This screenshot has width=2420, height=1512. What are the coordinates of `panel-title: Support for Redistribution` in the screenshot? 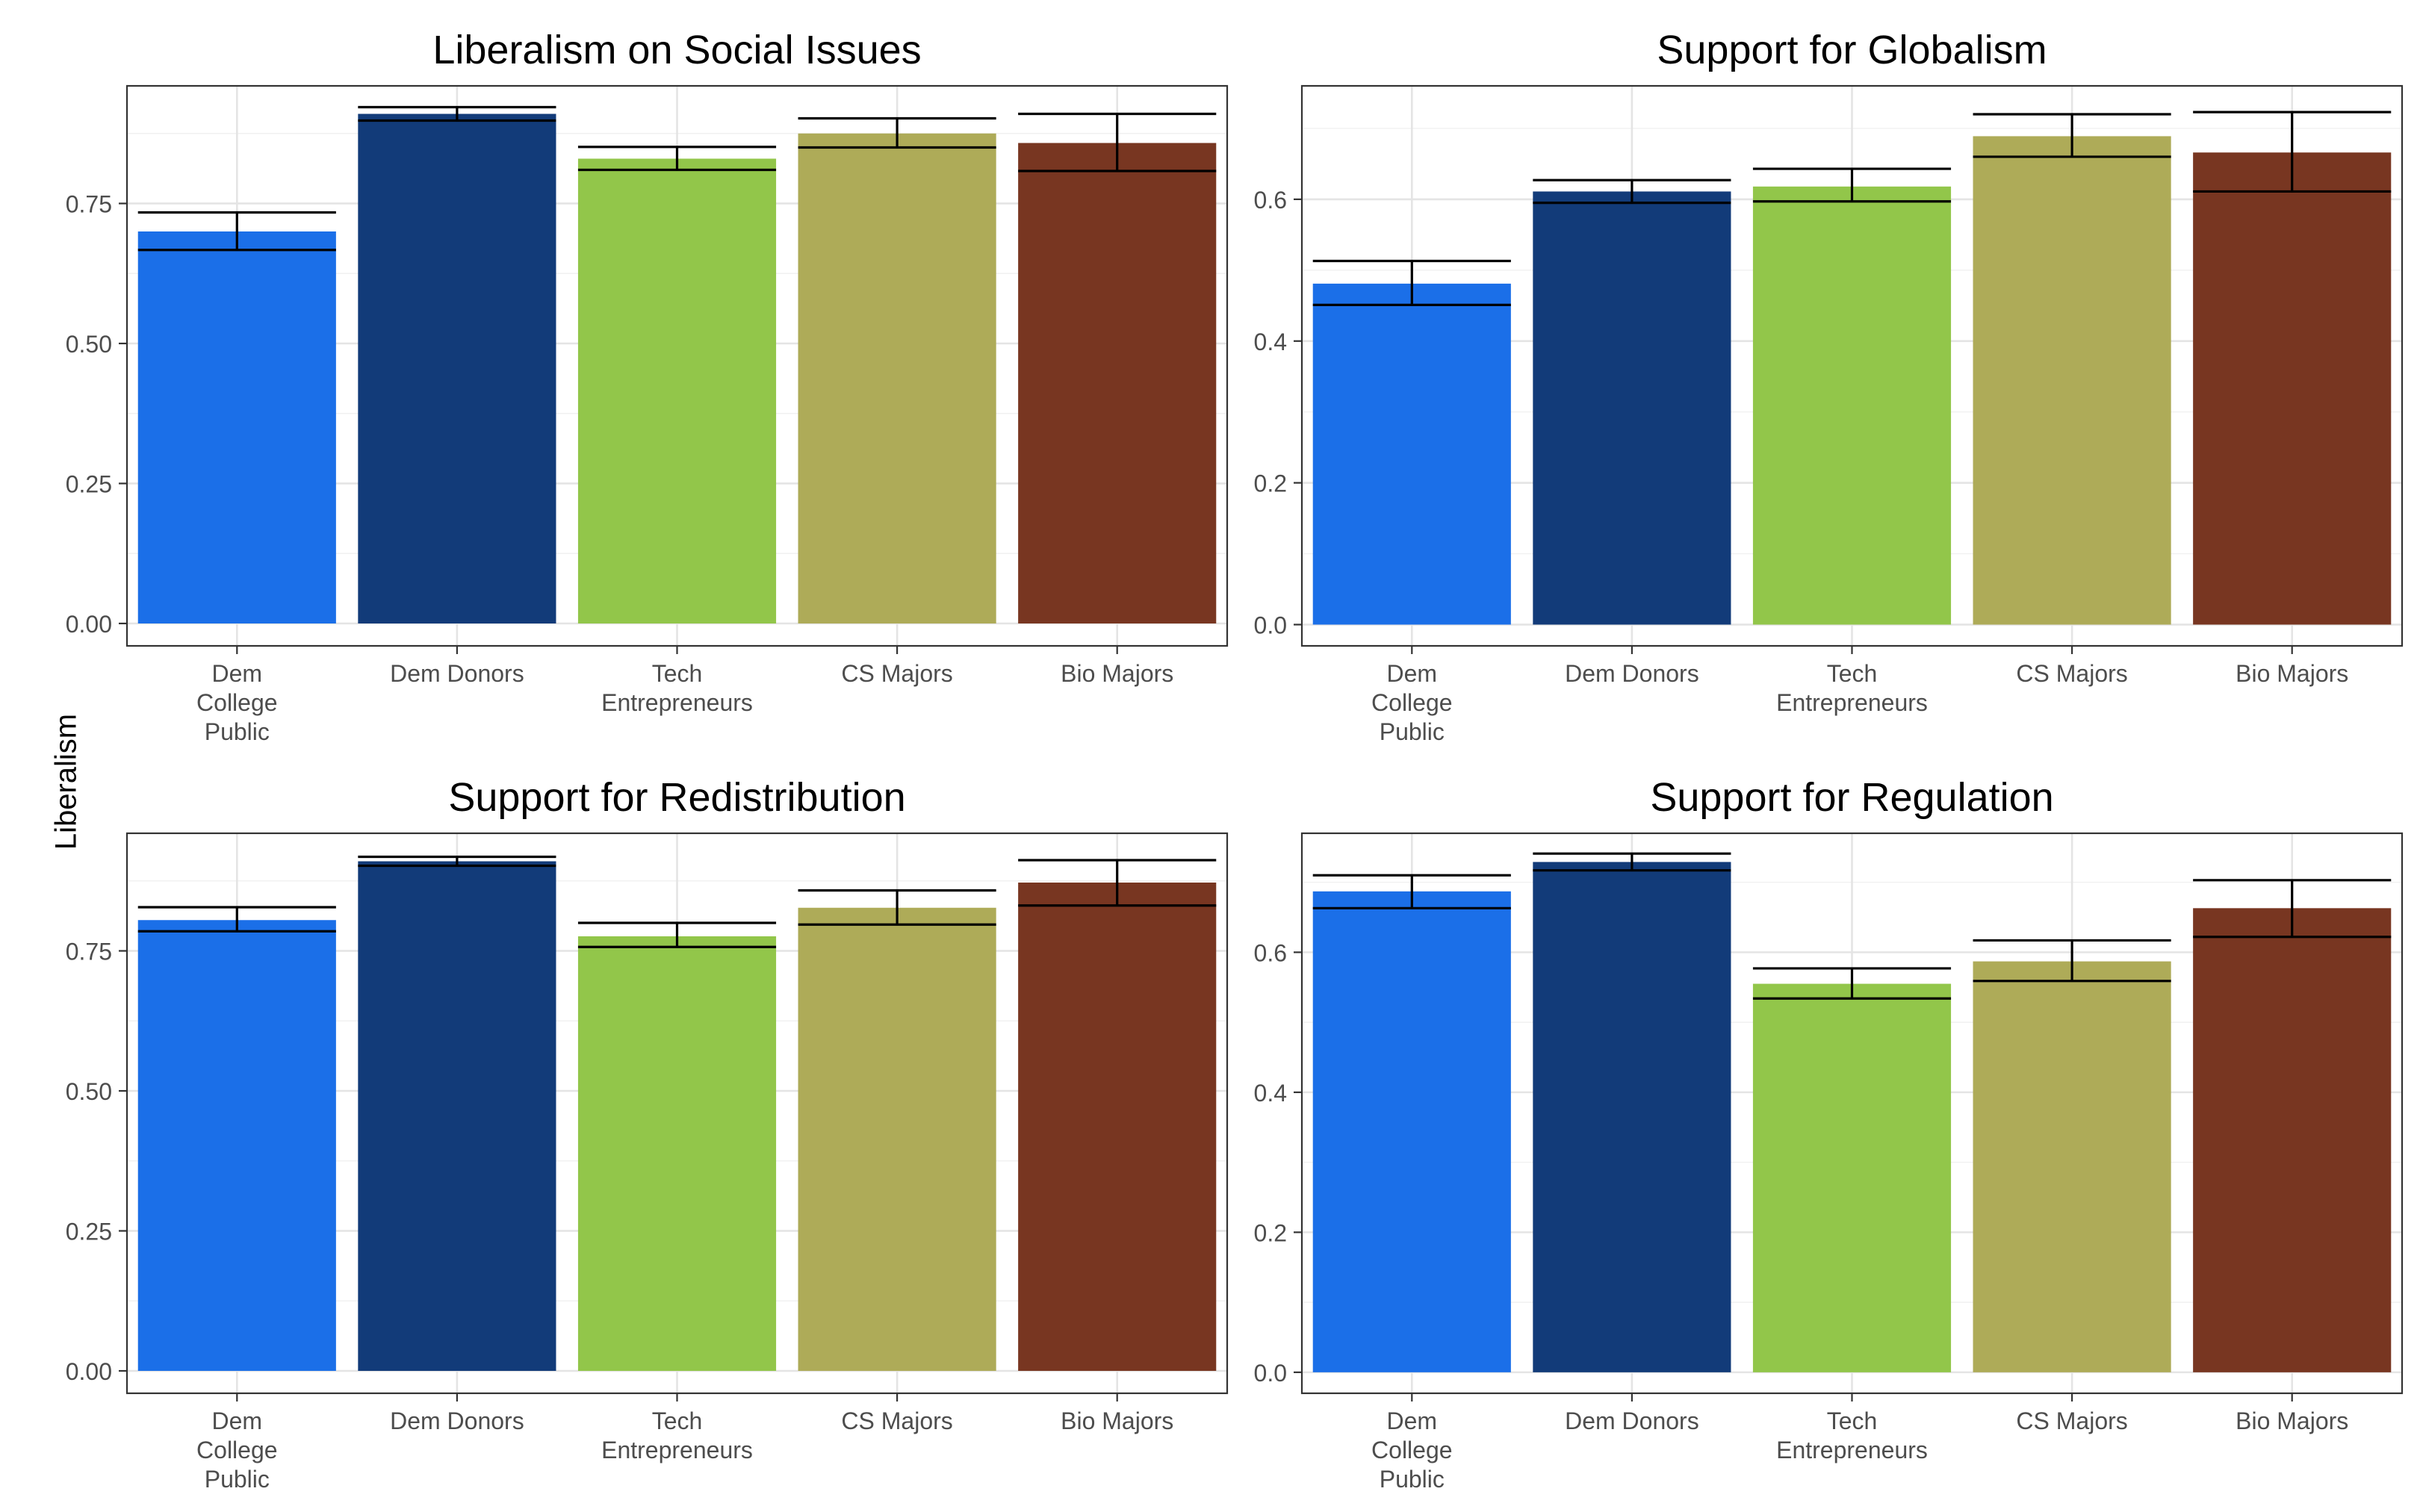 It's located at (676, 797).